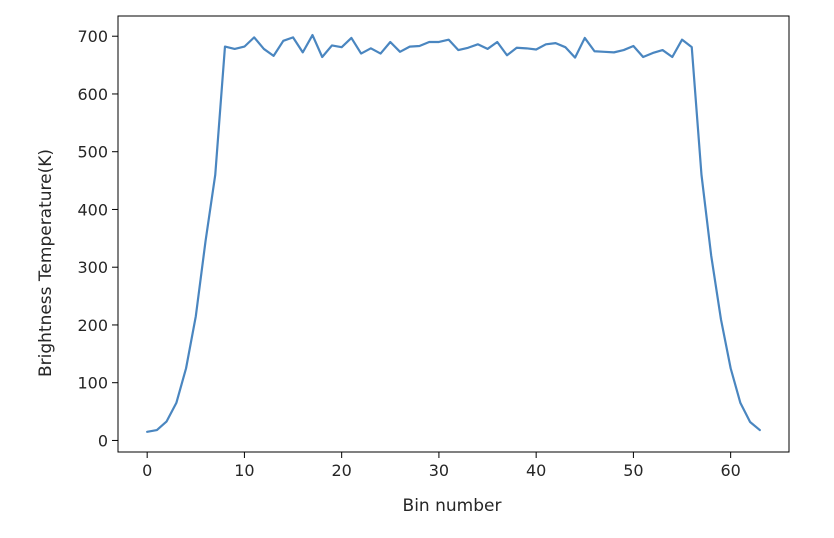  I want to click on y-tick-label: 400, so click(92, 209).